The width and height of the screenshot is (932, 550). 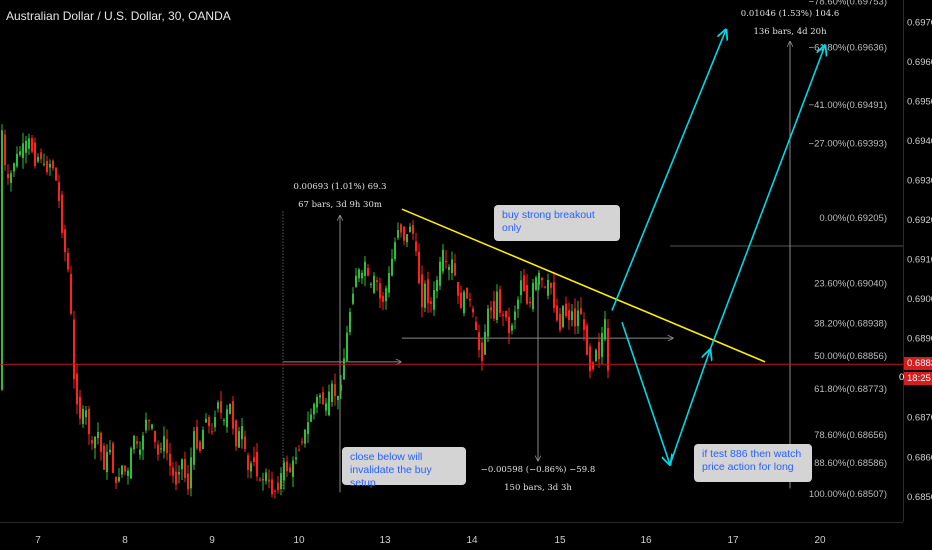 What do you see at coordinates (850, 389) in the screenshot?
I see `fib-level-label: 61.80%(0.68773)` at bounding box center [850, 389].